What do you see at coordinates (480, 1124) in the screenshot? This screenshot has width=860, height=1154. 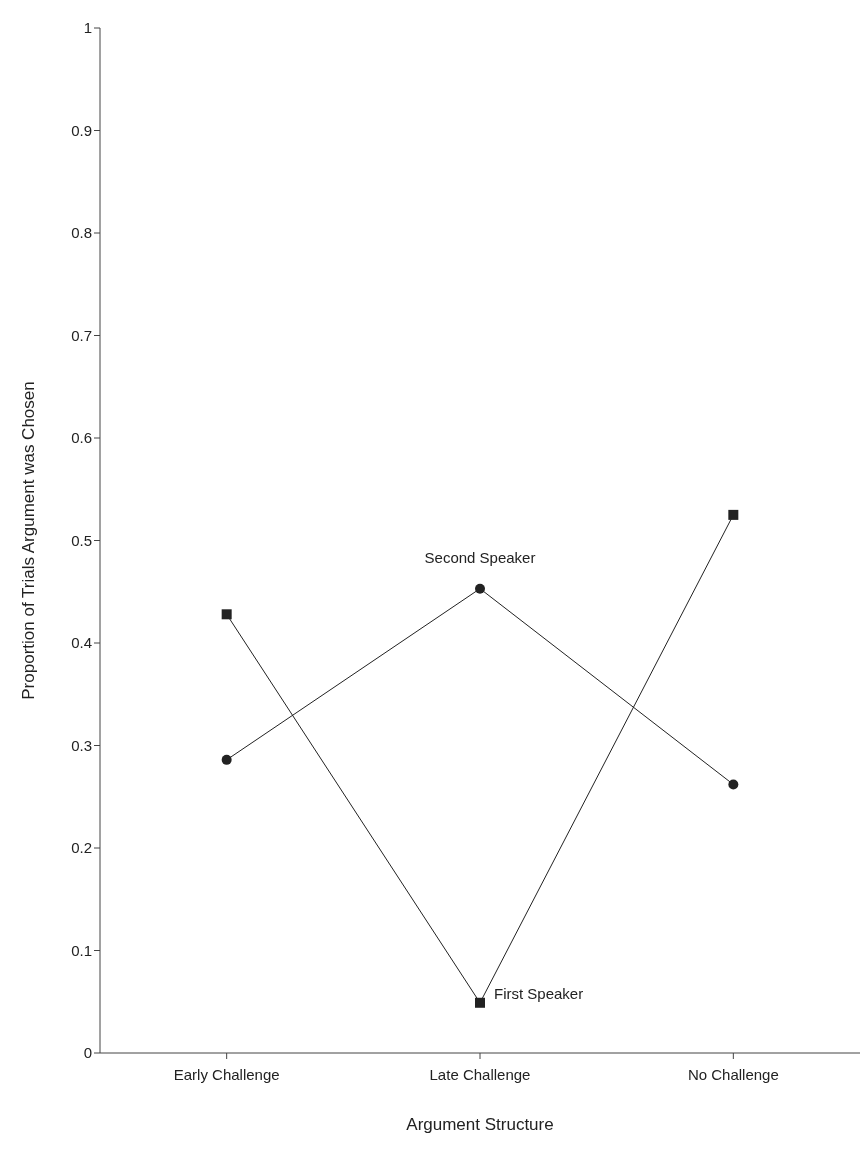 I see `x-axis-title: Argument Structure` at bounding box center [480, 1124].